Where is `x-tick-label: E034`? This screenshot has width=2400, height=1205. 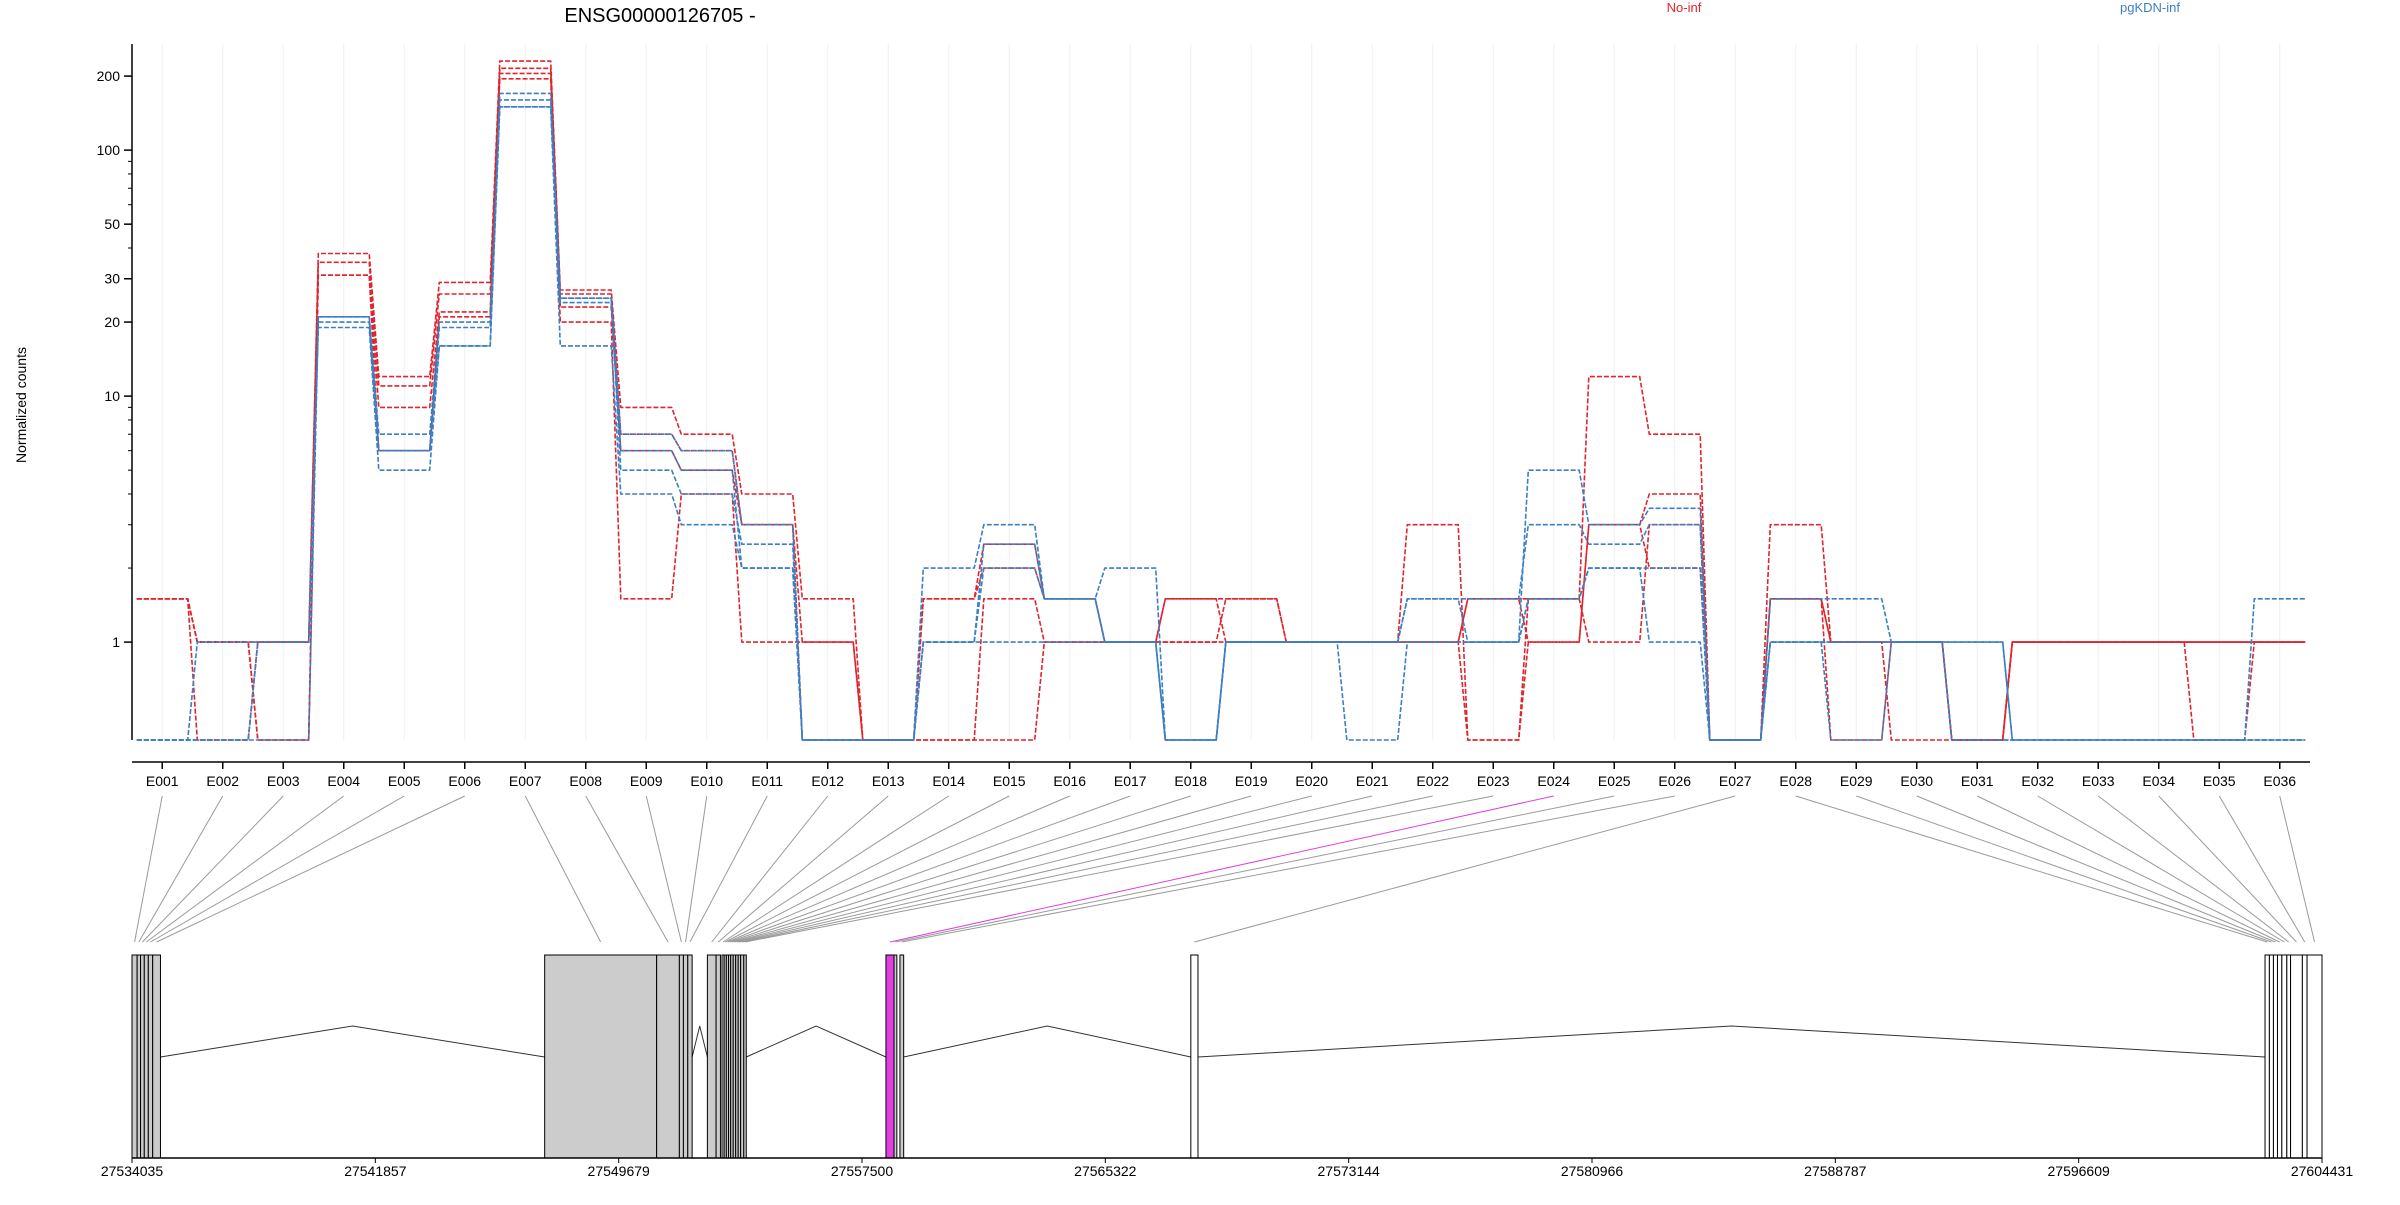 x-tick-label: E034 is located at coordinates (2158, 781).